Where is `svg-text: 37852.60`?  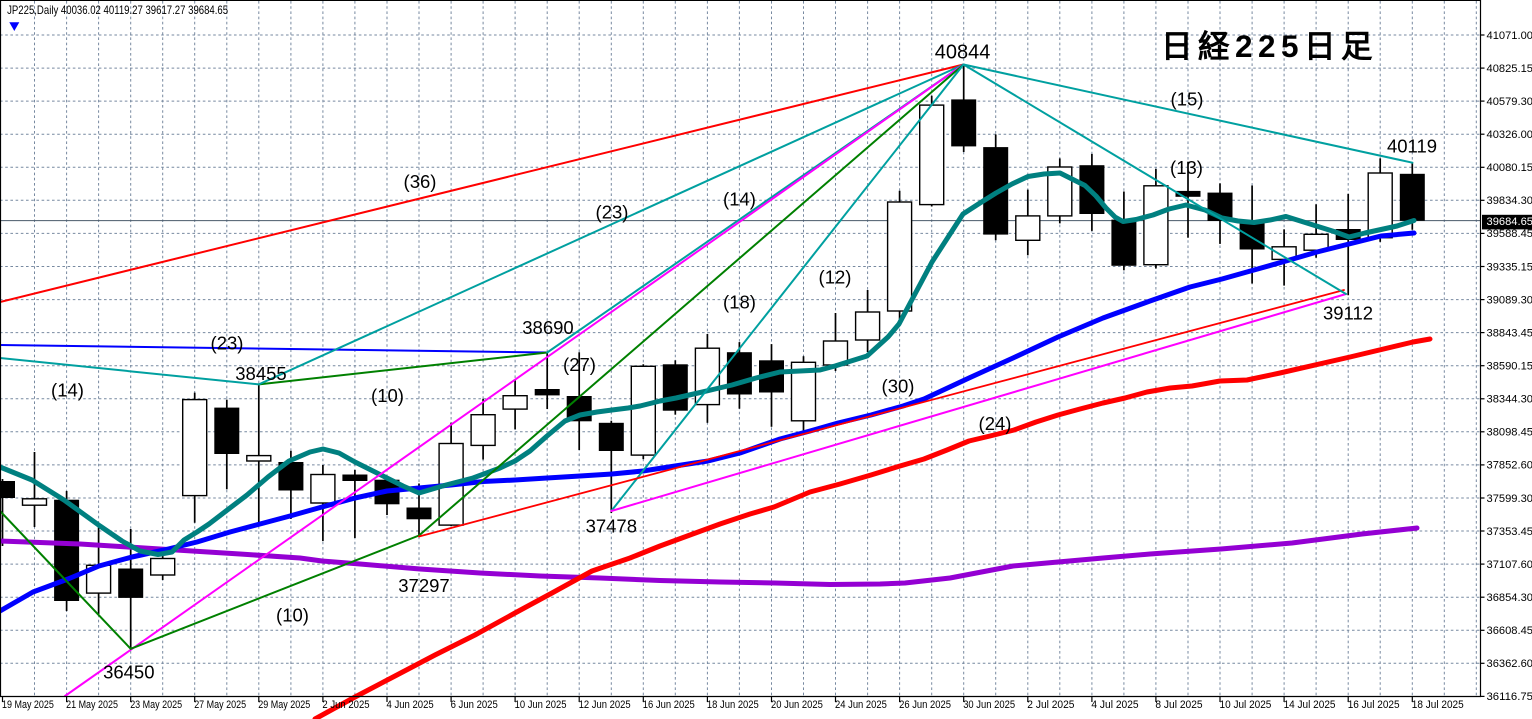
svg-text: 37852.60 is located at coordinates (1509, 466).